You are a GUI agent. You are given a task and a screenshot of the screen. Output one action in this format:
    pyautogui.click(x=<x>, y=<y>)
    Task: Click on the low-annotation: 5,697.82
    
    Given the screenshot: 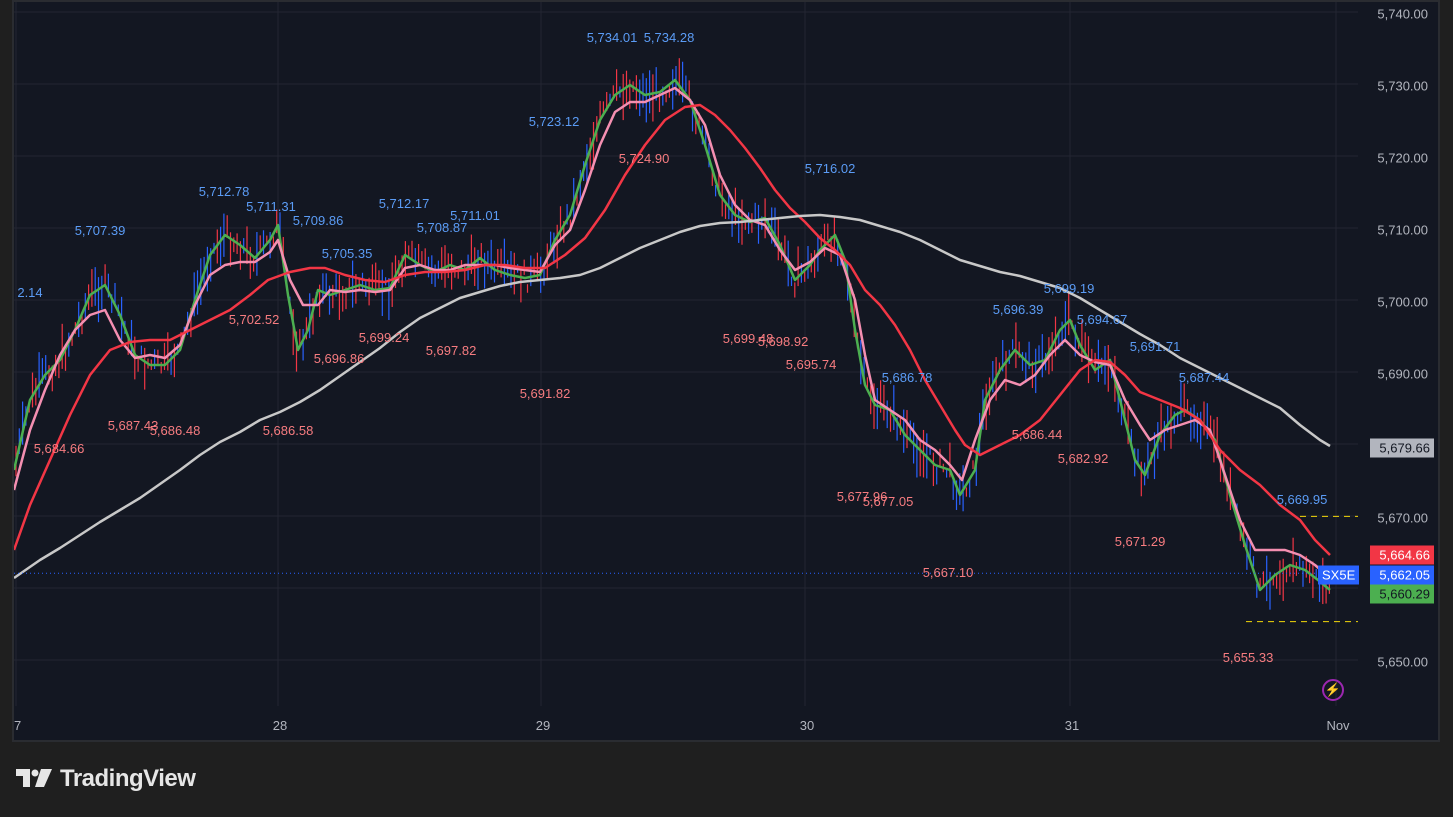 What is the action you would take?
    pyautogui.click(x=451, y=350)
    